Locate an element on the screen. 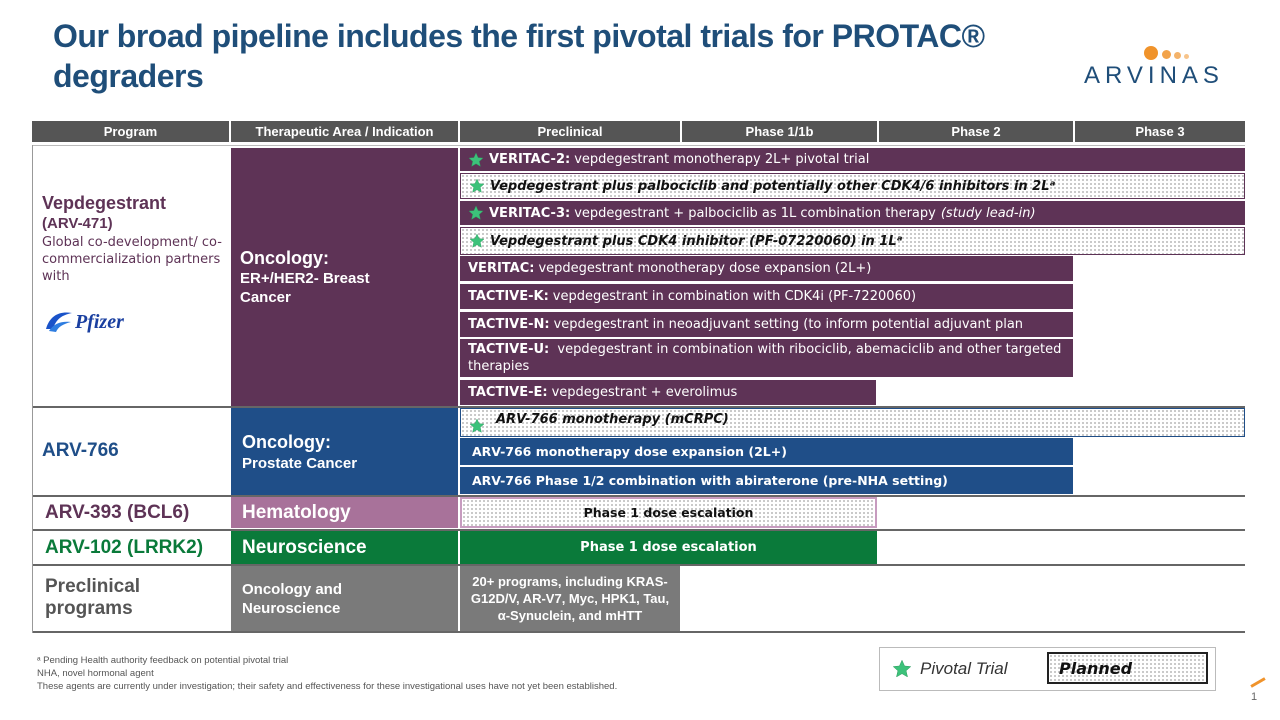 The height and width of the screenshot is (720, 1280). program-name: Vepdegestrant is located at coordinates (104, 203).